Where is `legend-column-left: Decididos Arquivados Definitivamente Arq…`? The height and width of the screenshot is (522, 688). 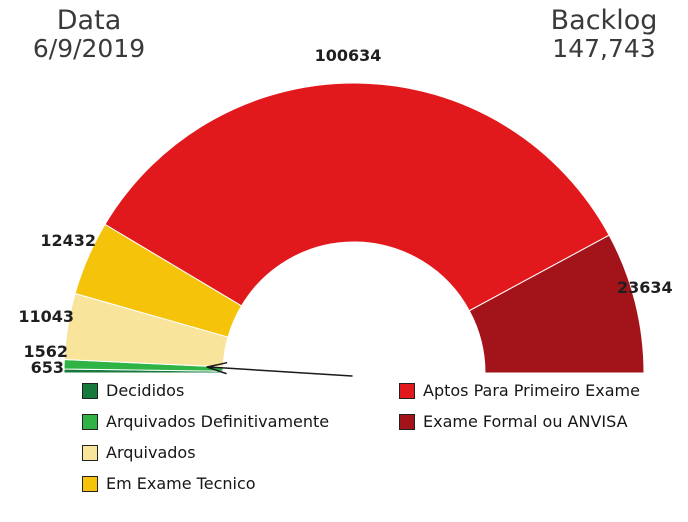
legend-column-left: Decididos Arquivados Definitivamente Arq… is located at coordinates (205, 437).